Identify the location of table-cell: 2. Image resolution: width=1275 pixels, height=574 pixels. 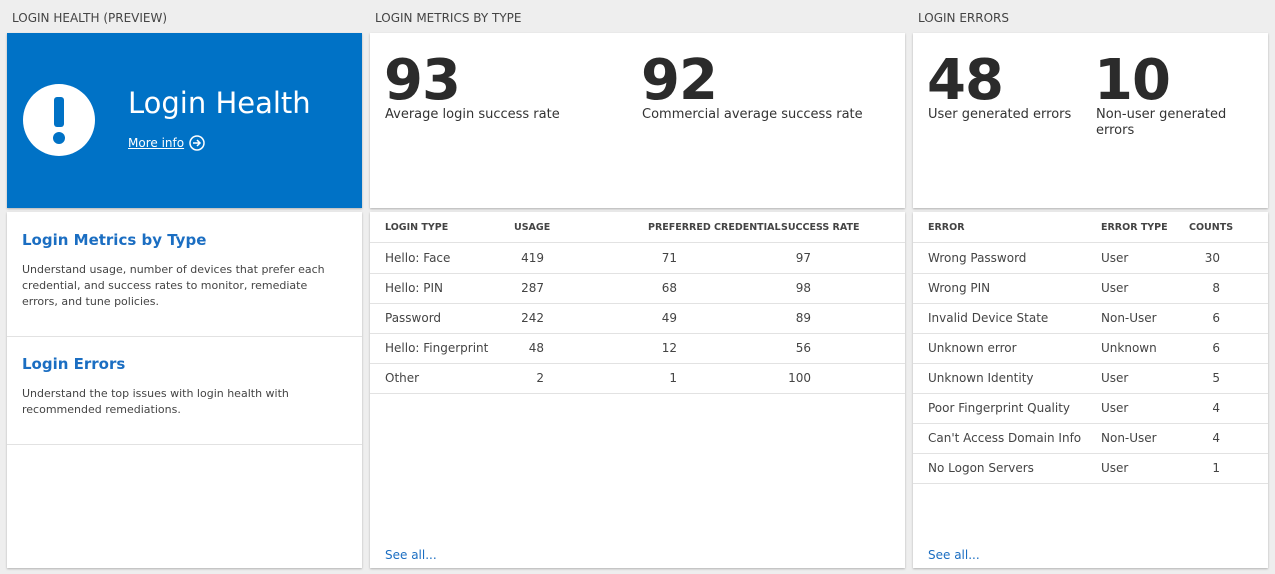
(540, 378).